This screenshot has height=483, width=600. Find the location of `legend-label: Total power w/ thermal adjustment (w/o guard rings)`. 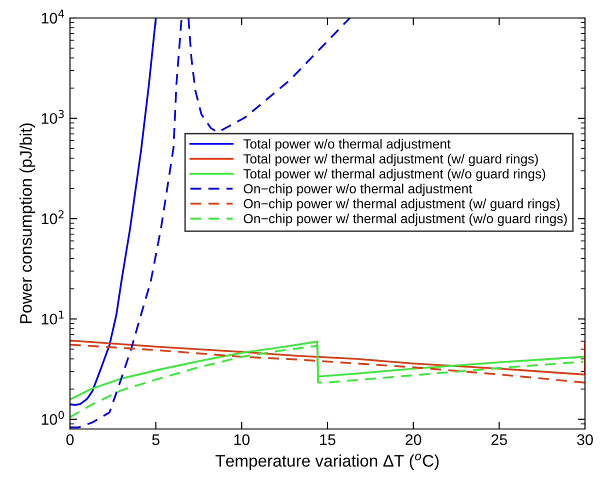

legend-label: Total power w/ thermal adjustment (w/o guard rings) is located at coordinates (394, 175).